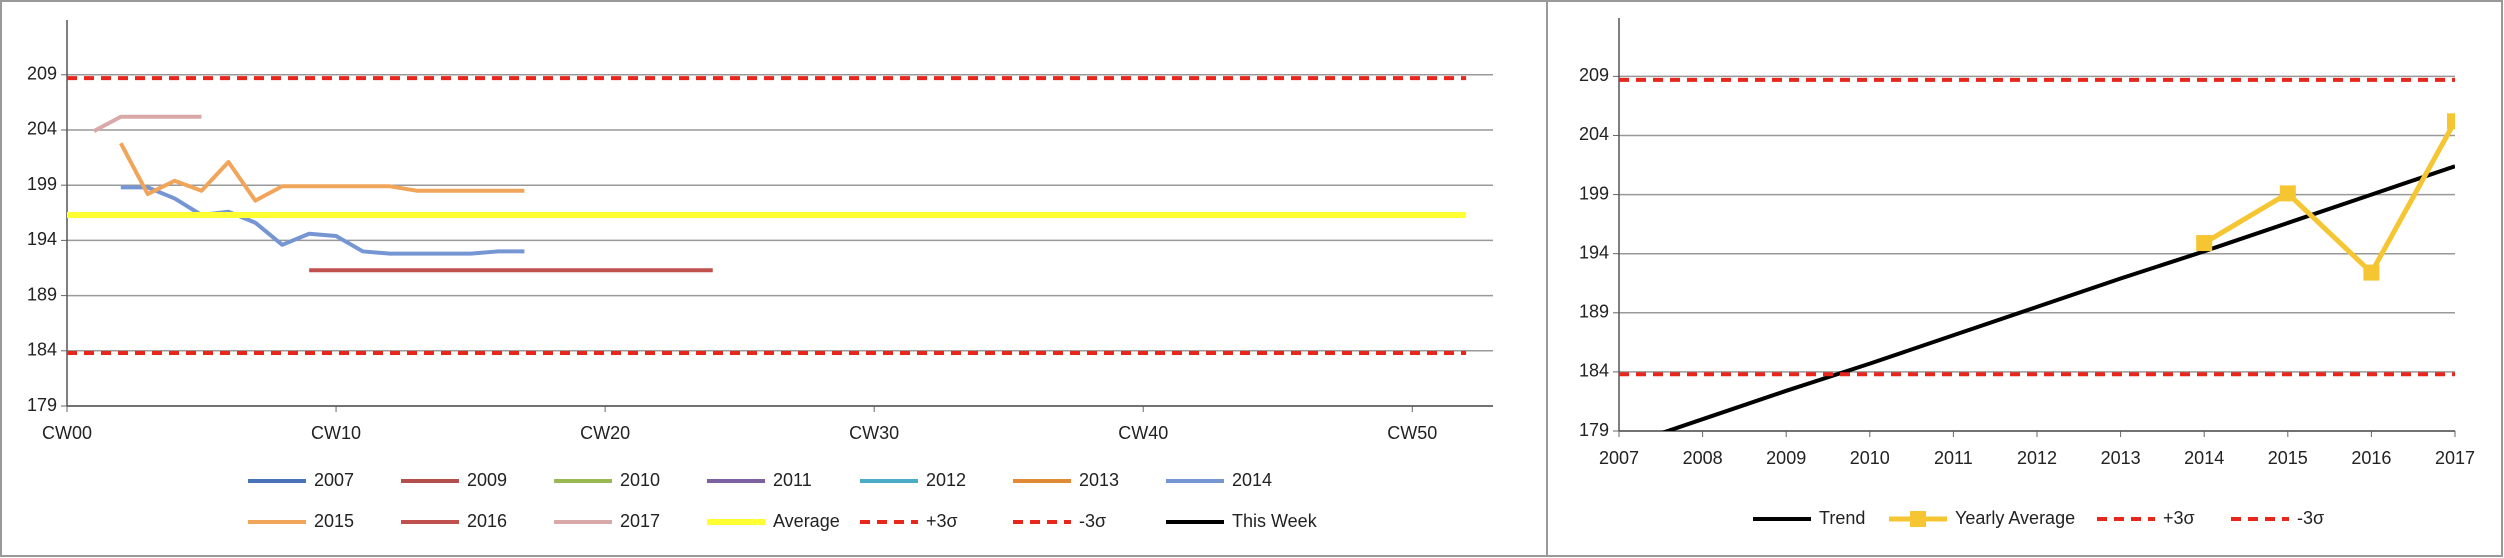  What do you see at coordinates (67, 433) in the screenshot?
I see `x-tick-label: CW00` at bounding box center [67, 433].